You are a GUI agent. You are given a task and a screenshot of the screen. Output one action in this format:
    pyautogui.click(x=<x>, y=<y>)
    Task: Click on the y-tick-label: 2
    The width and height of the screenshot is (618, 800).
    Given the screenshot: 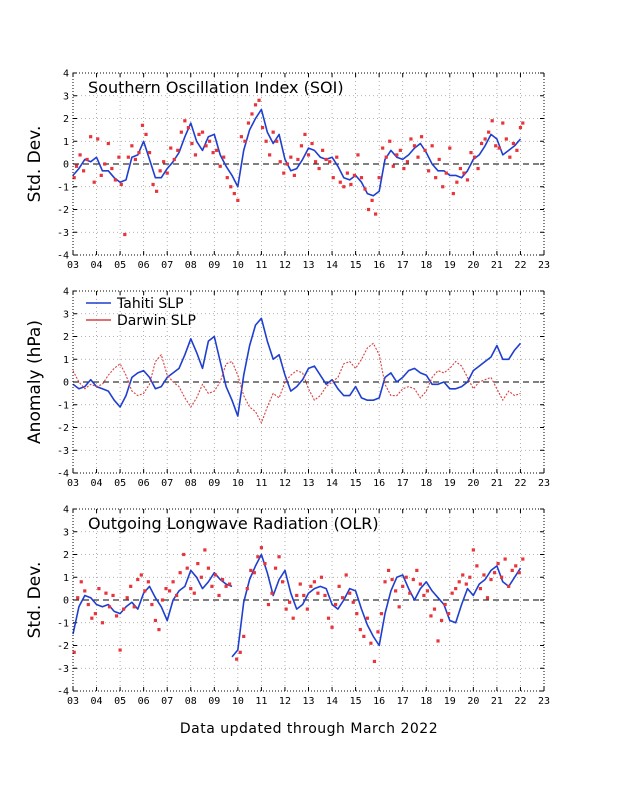 What is the action you would take?
    pyautogui.click(x=66, y=555)
    